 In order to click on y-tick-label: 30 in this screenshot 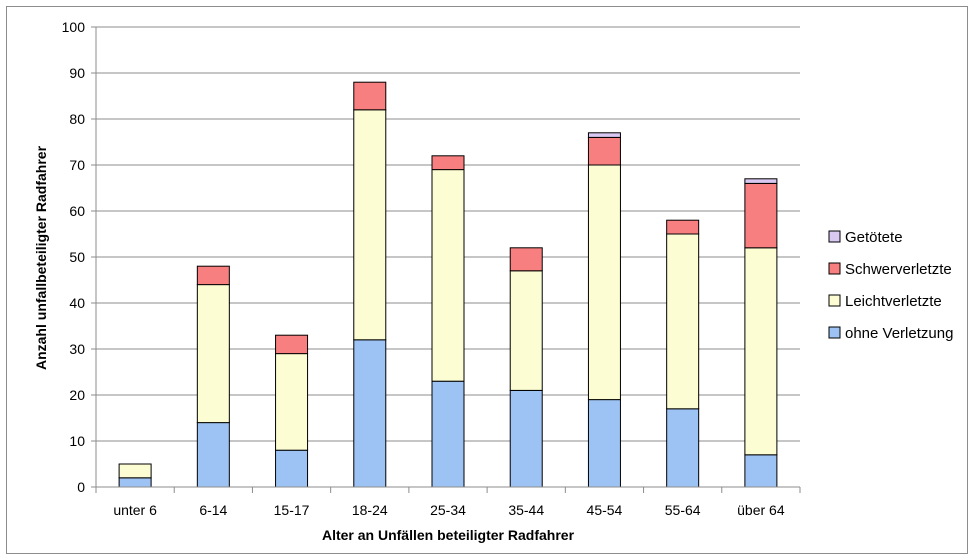, I will do `click(77, 349)`.